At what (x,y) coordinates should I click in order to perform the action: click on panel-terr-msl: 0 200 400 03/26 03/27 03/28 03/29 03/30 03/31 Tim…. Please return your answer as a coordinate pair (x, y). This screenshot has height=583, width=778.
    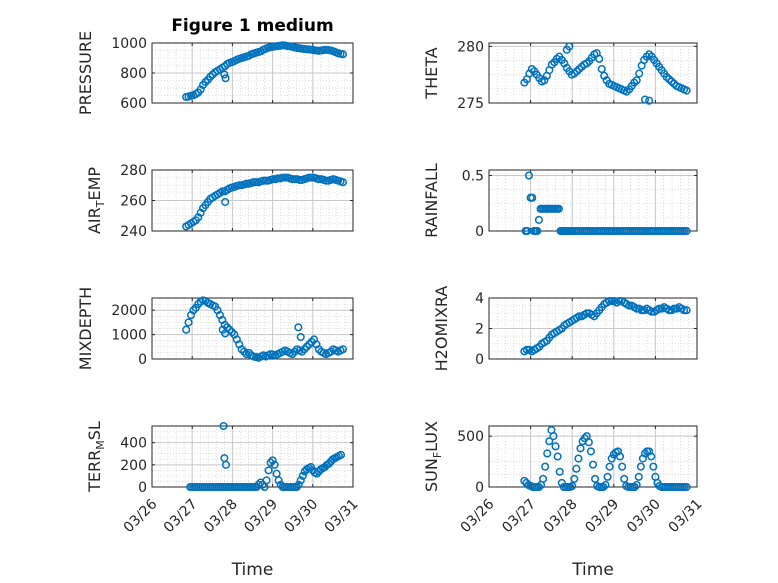
    Looking at the image, I should click on (223, 500).